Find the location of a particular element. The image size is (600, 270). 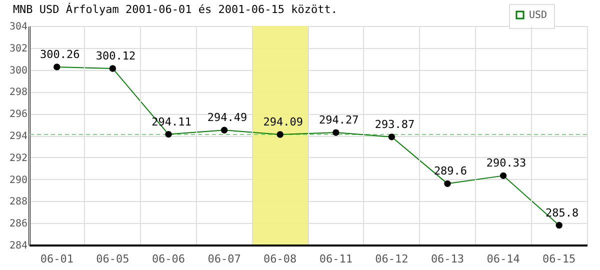

y-tick-label: 298 is located at coordinates (18, 92).